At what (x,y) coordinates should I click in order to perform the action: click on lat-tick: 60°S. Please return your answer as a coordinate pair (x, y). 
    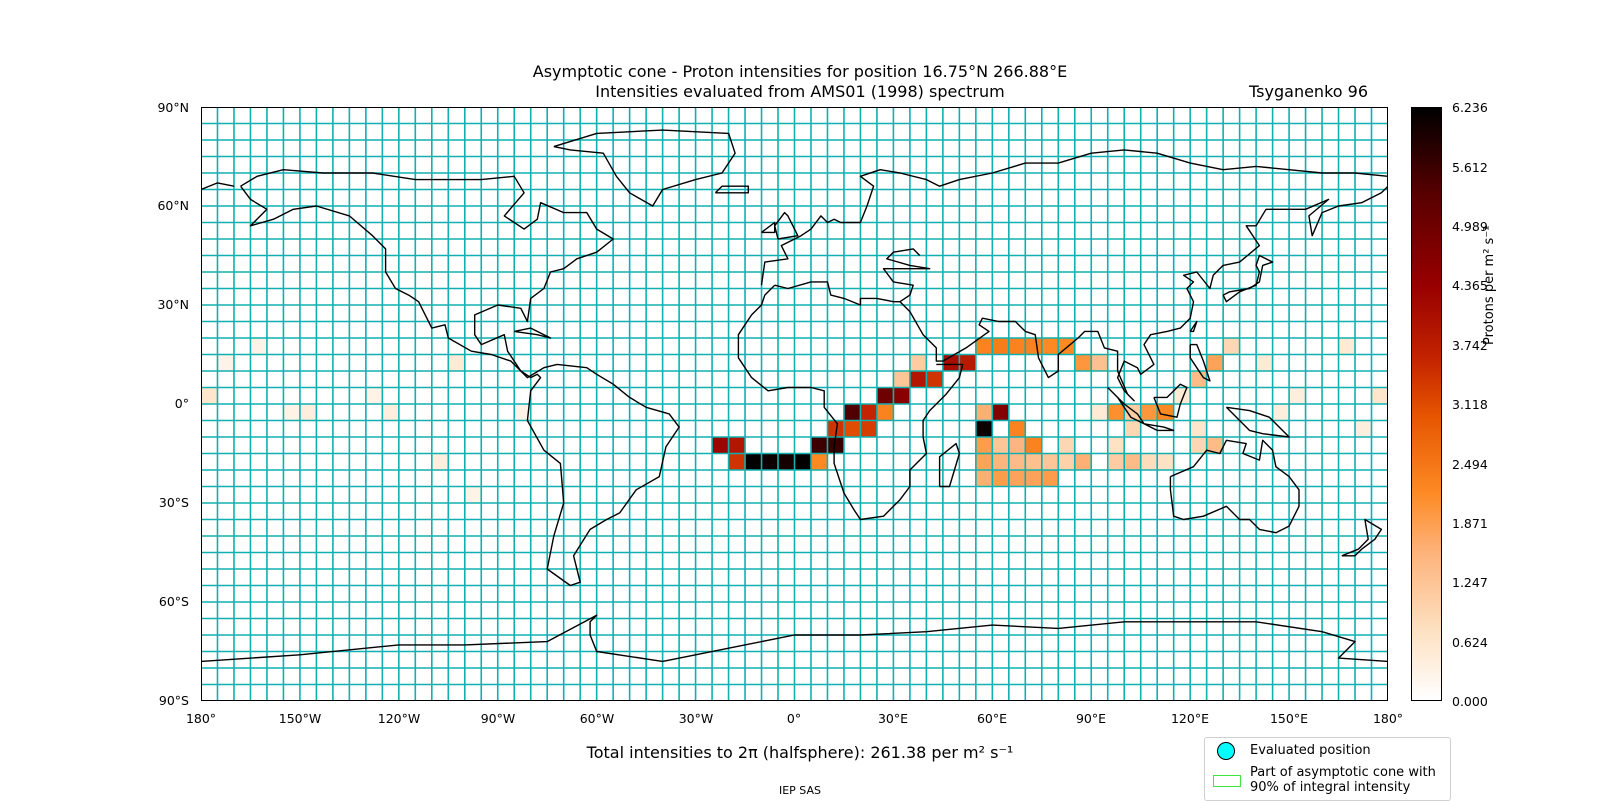
    Looking at the image, I should click on (173, 601).